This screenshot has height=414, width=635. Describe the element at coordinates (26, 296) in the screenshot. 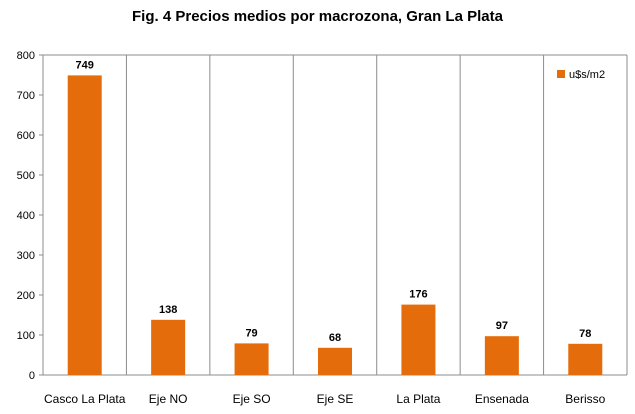

I see `y-tick-label: 200` at that location.